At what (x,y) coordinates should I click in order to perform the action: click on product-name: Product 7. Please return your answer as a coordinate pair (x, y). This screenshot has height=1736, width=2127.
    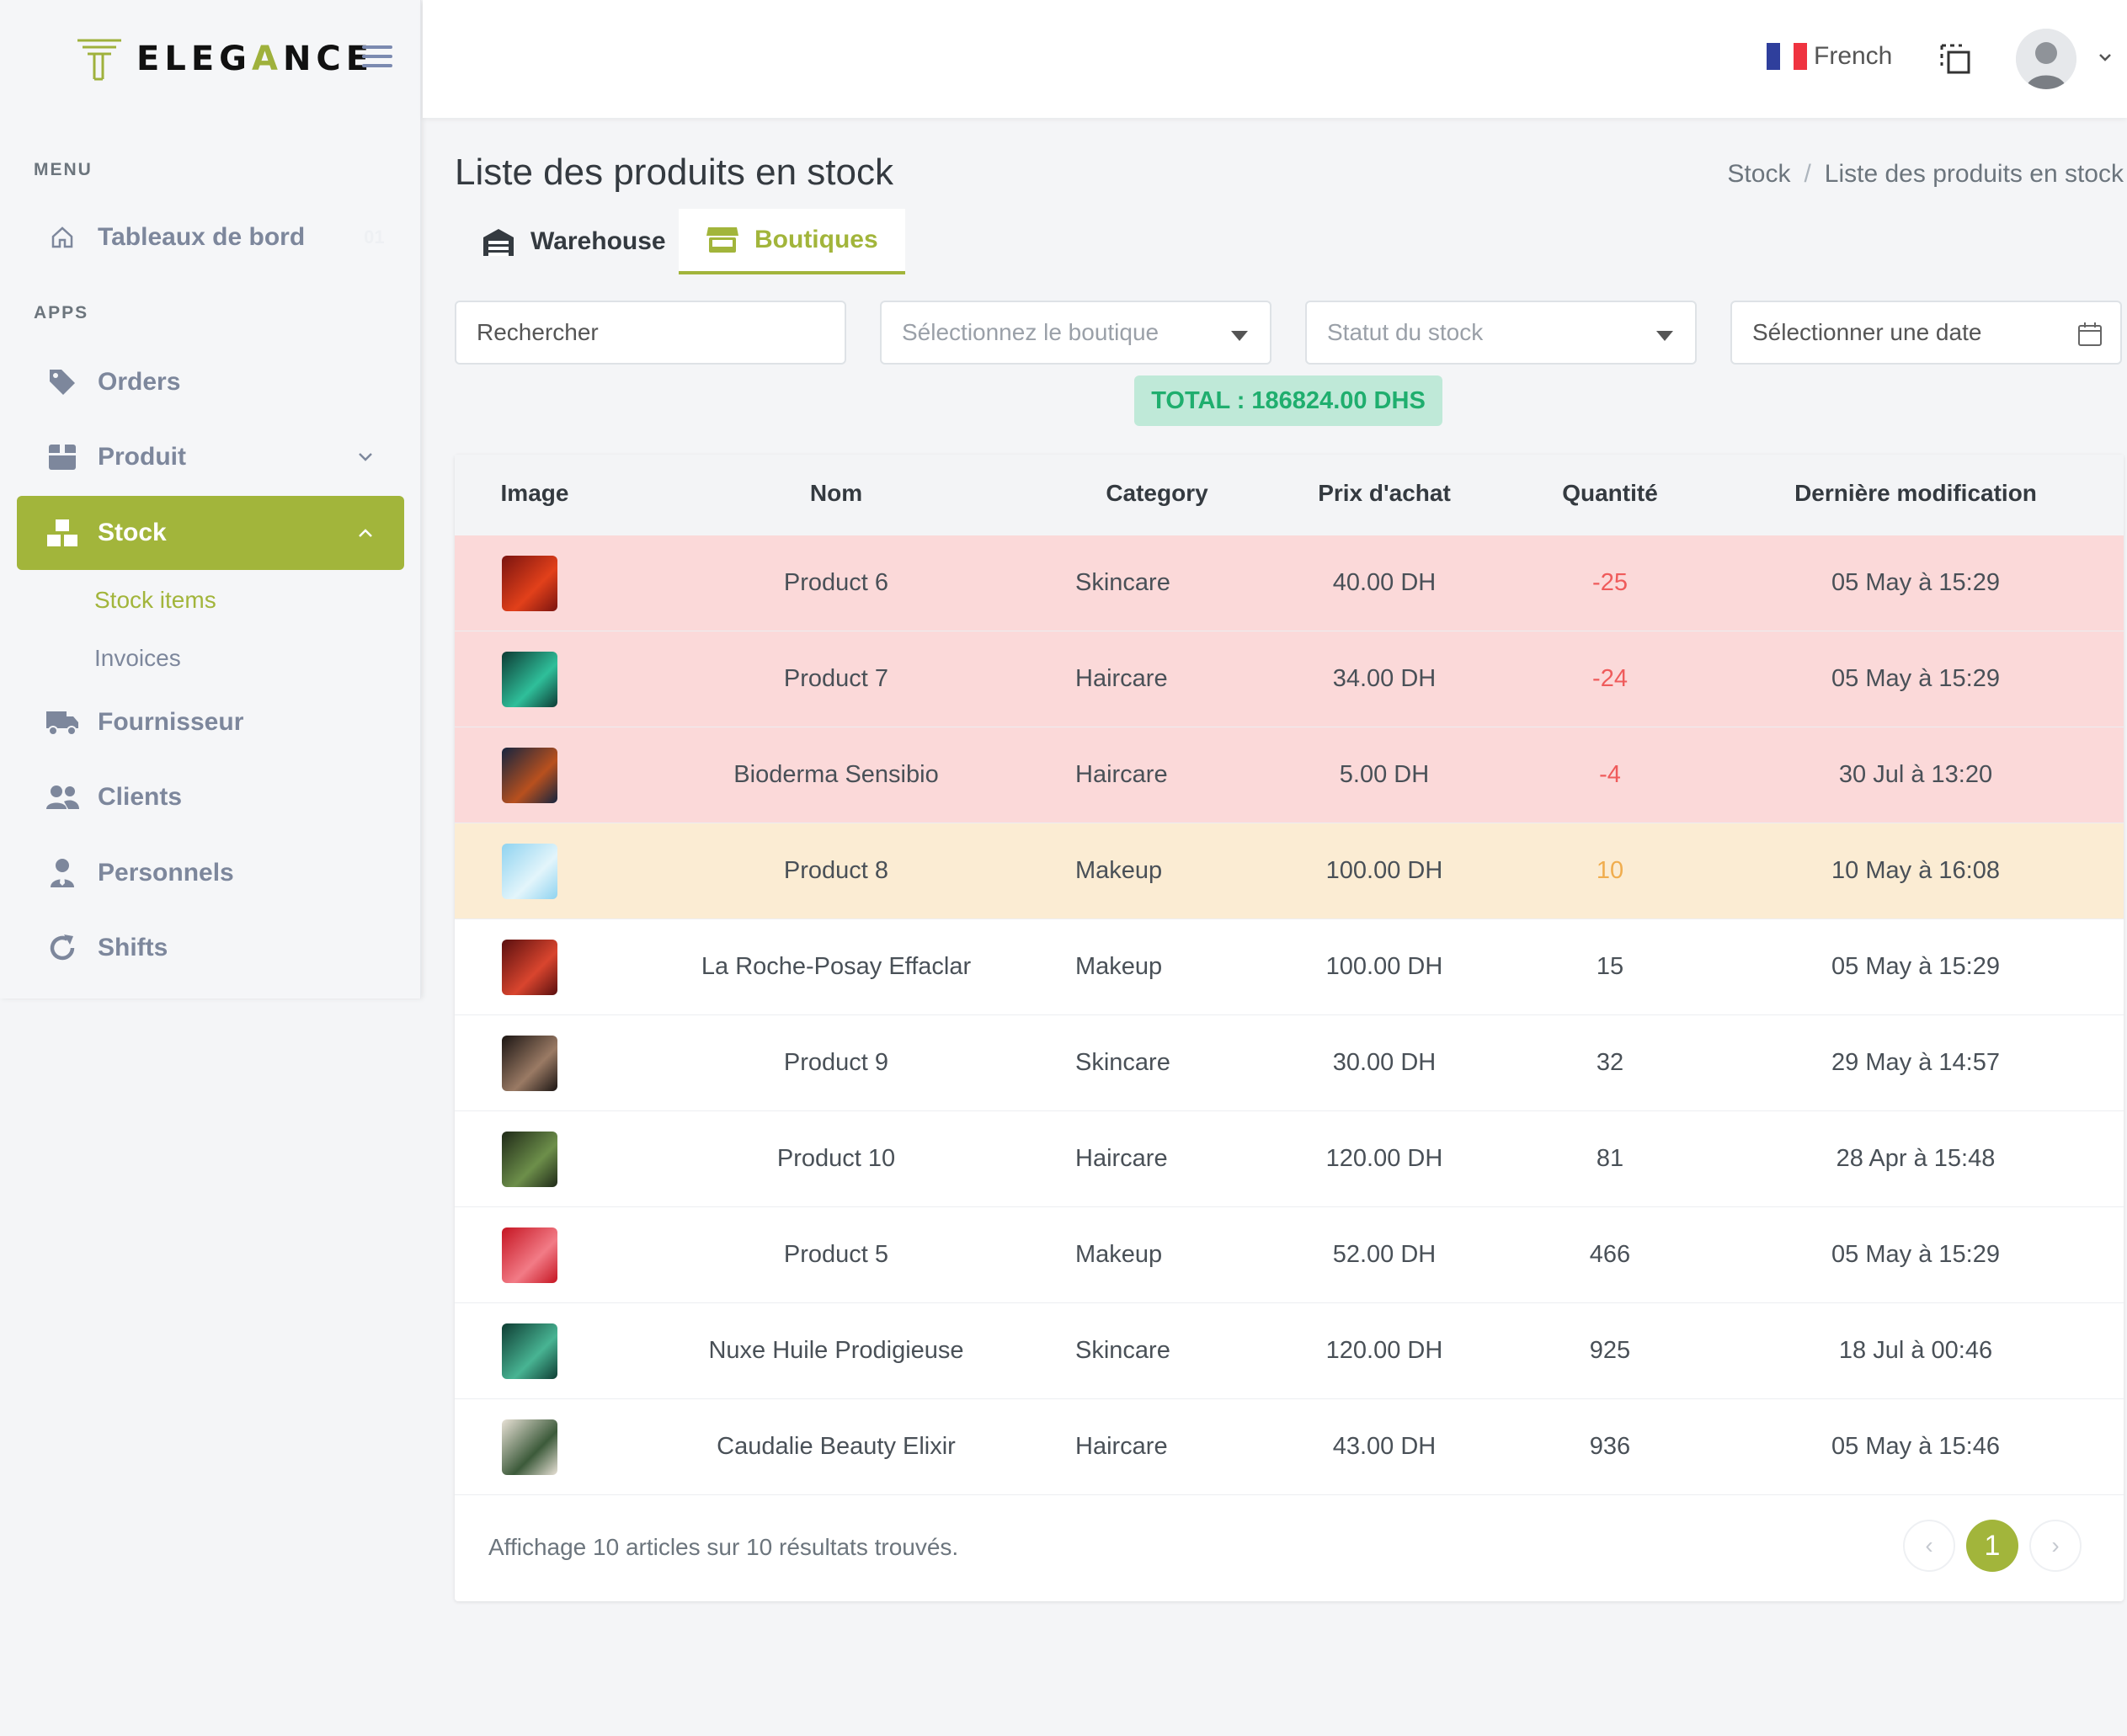
    Looking at the image, I should click on (836, 678).